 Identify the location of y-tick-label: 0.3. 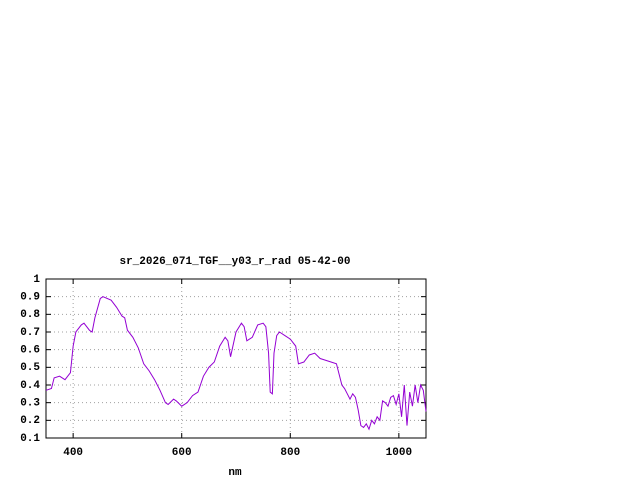
(30, 404).